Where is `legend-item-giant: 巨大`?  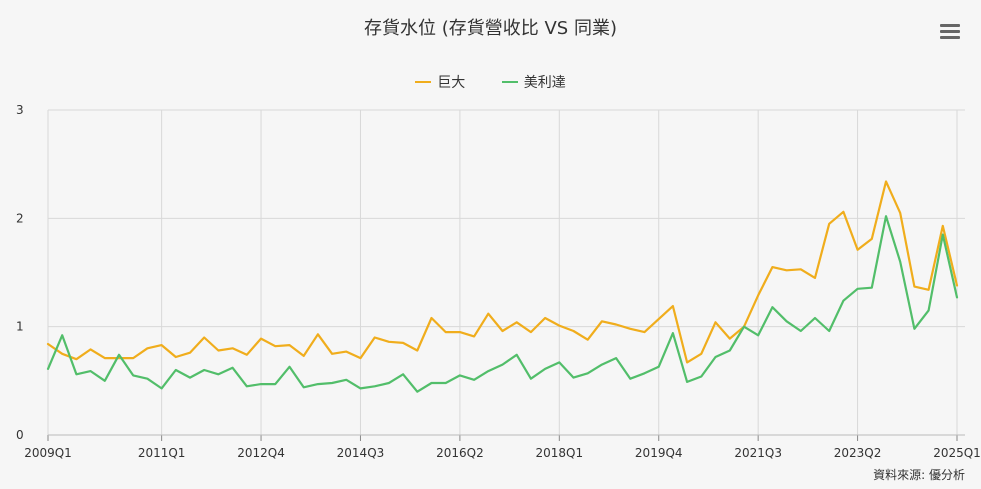 legend-item-giant: 巨大 is located at coordinates (440, 82).